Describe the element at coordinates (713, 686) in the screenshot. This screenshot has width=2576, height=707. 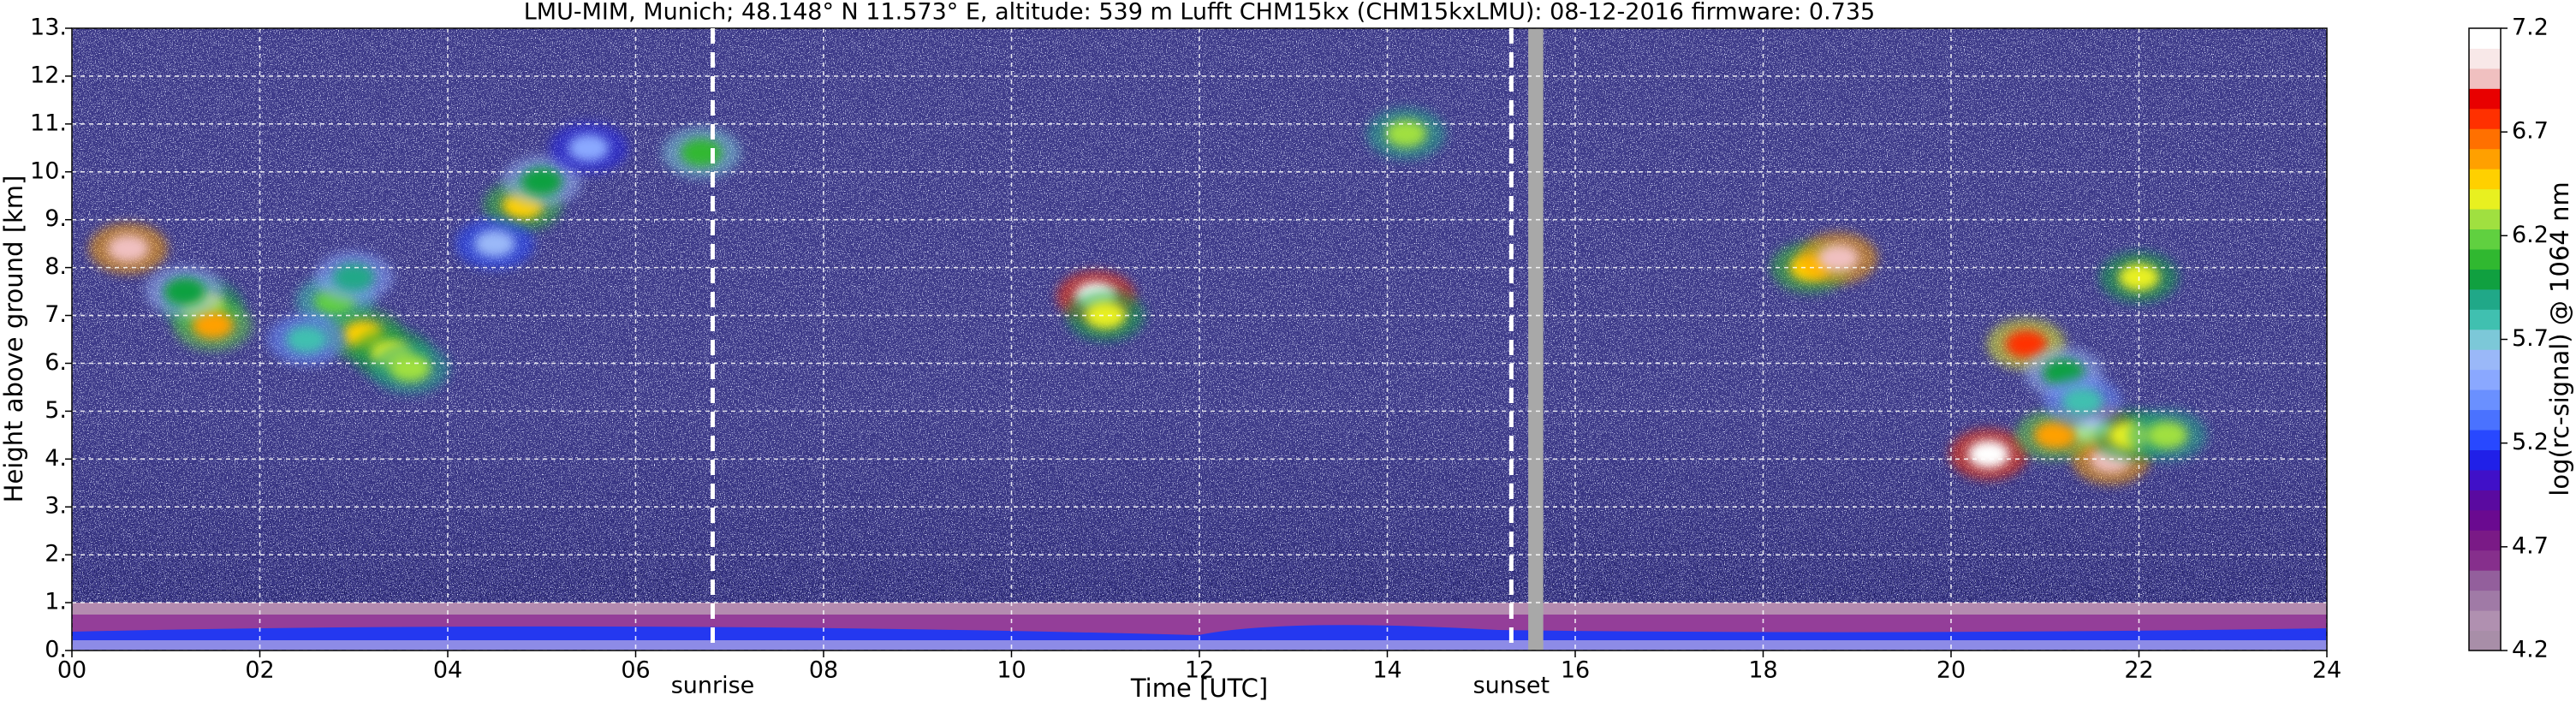
I see `annotation-label: sunrise` at that location.